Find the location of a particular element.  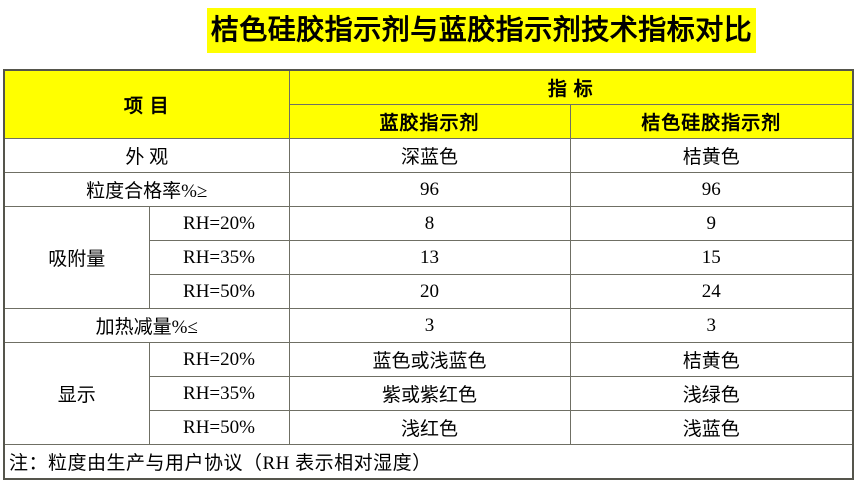

display-rh35-blue-value: 紫或紫红色 is located at coordinates (429, 393).